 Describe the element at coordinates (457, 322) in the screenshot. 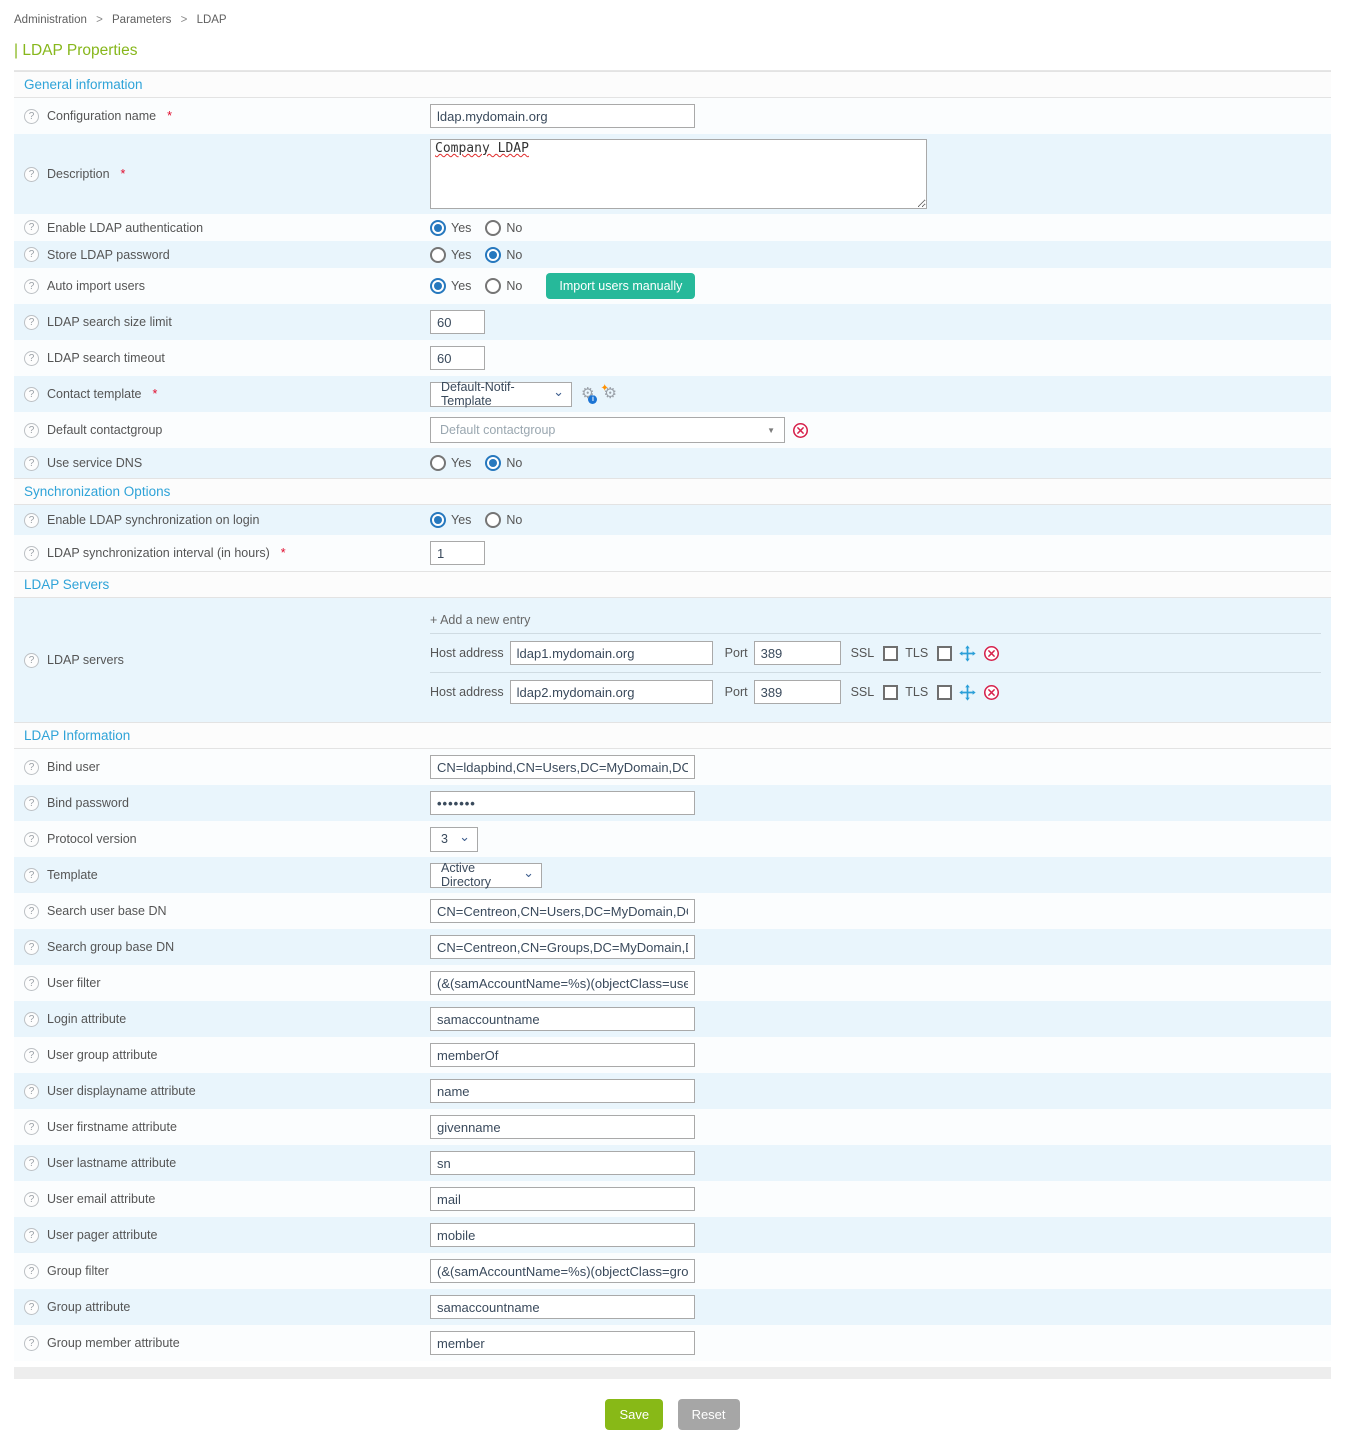

I see `ldap-search-size-limit-input` at that location.